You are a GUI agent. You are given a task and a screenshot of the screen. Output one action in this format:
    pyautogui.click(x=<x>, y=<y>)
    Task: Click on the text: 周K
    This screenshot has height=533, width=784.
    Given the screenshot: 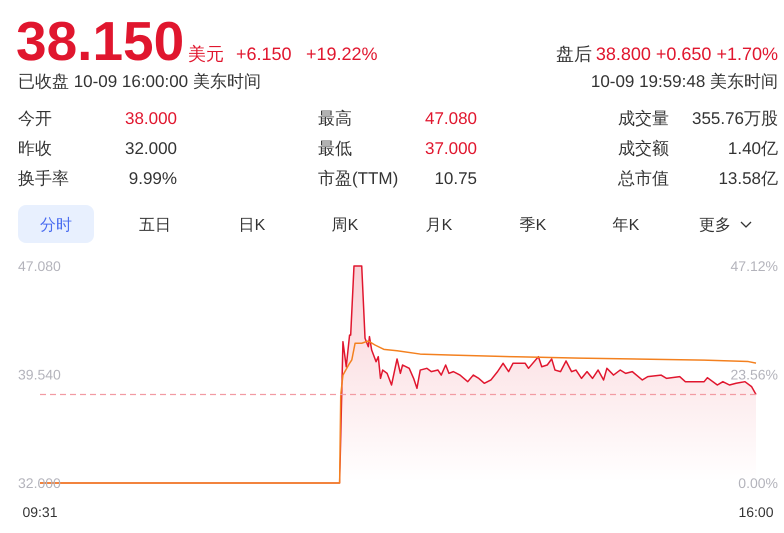 What is the action you would take?
    pyautogui.click(x=345, y=225)
    